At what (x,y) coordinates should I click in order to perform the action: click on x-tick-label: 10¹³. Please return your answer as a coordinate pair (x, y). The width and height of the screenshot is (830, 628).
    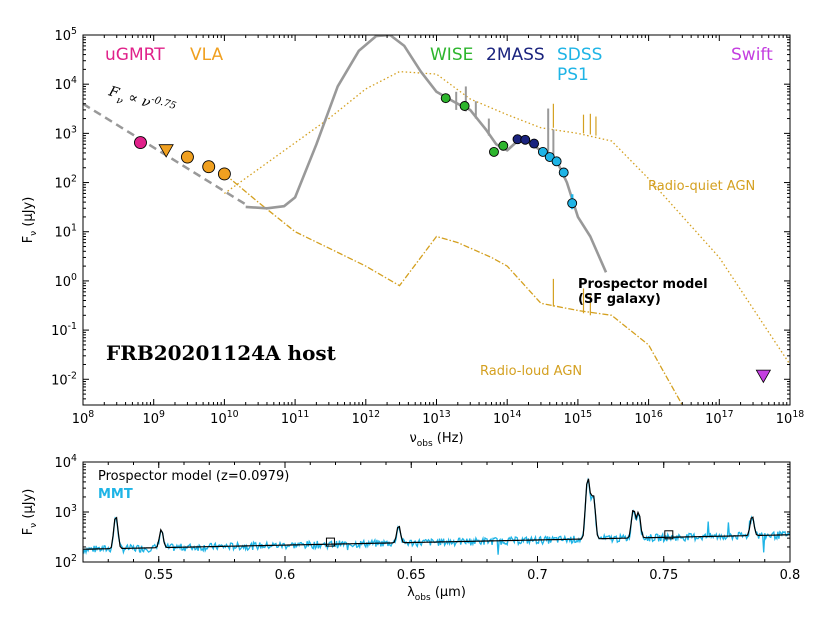
    Looking at the image, I should click on (436, 418).